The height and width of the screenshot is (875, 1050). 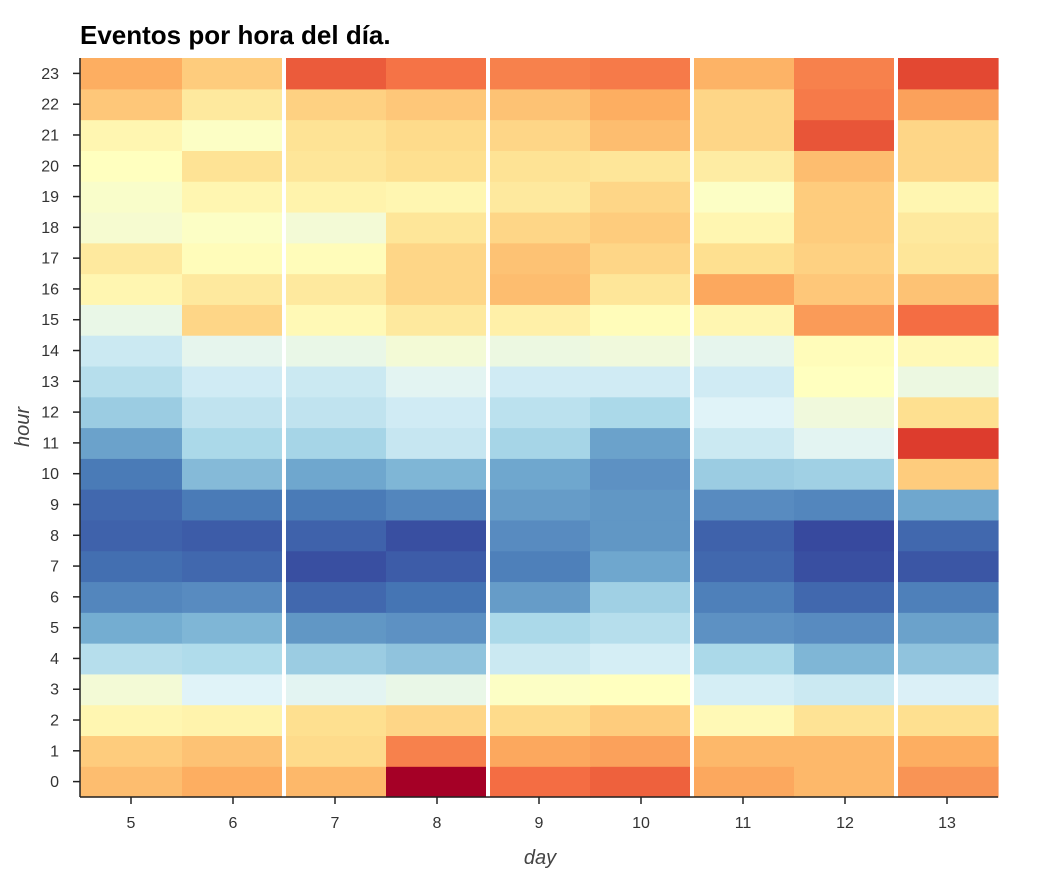 What do you see at coordinates (50, 413) in the screenshot?
I see `y-tick-label-12: 12` at bounding box center [50, 413].